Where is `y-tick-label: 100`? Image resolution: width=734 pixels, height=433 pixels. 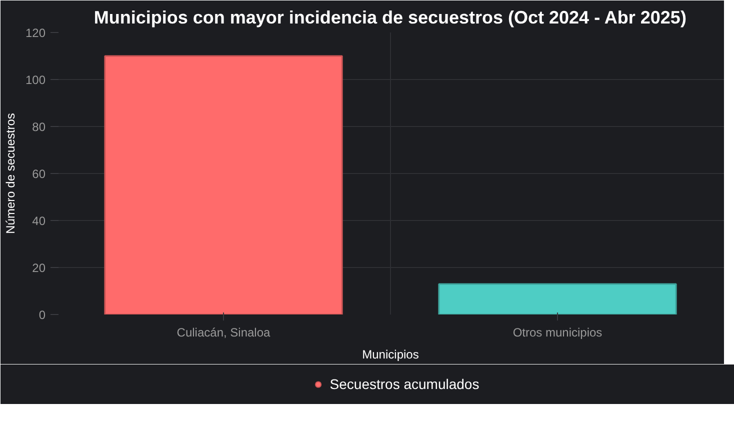
y-tick-label: 100 is located at coordinates (35, 80).